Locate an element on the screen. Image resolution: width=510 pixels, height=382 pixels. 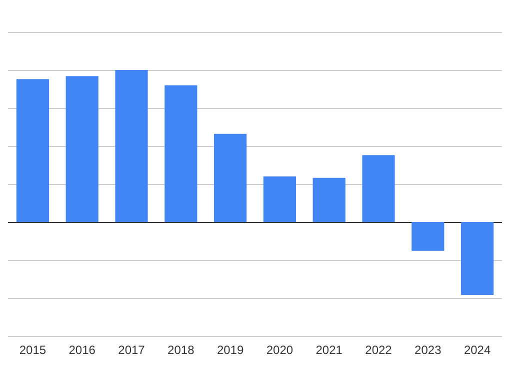
x-tick-label: 2021 is located at coordinates (329, 350).